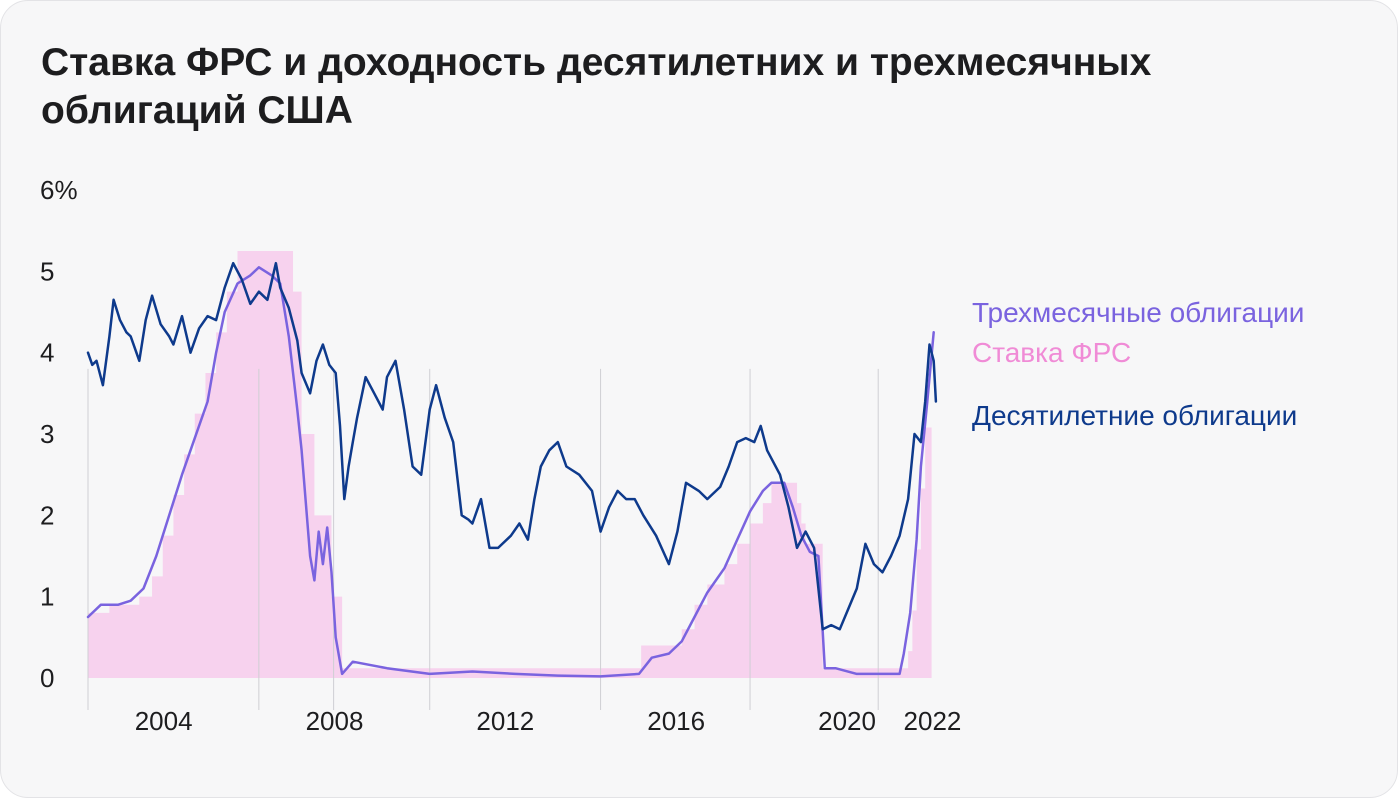 The height and width of the screenshot is (800, 1400). Describe the element at coordinates (1134, 415) in the screenshot. I see `legend-label: Десятилетние облигации` at that location.